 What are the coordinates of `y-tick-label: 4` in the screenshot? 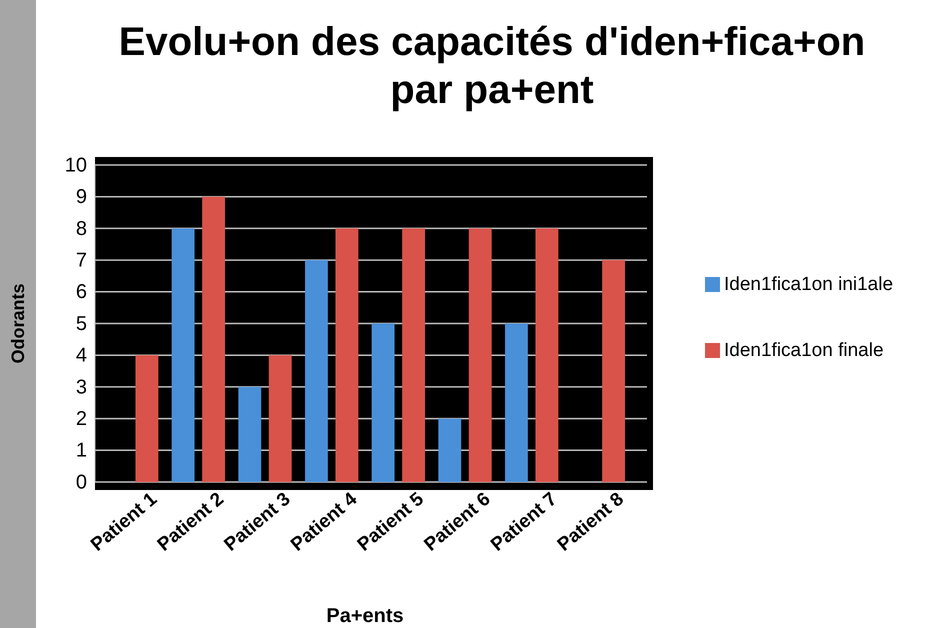 It's located at (81, 355).